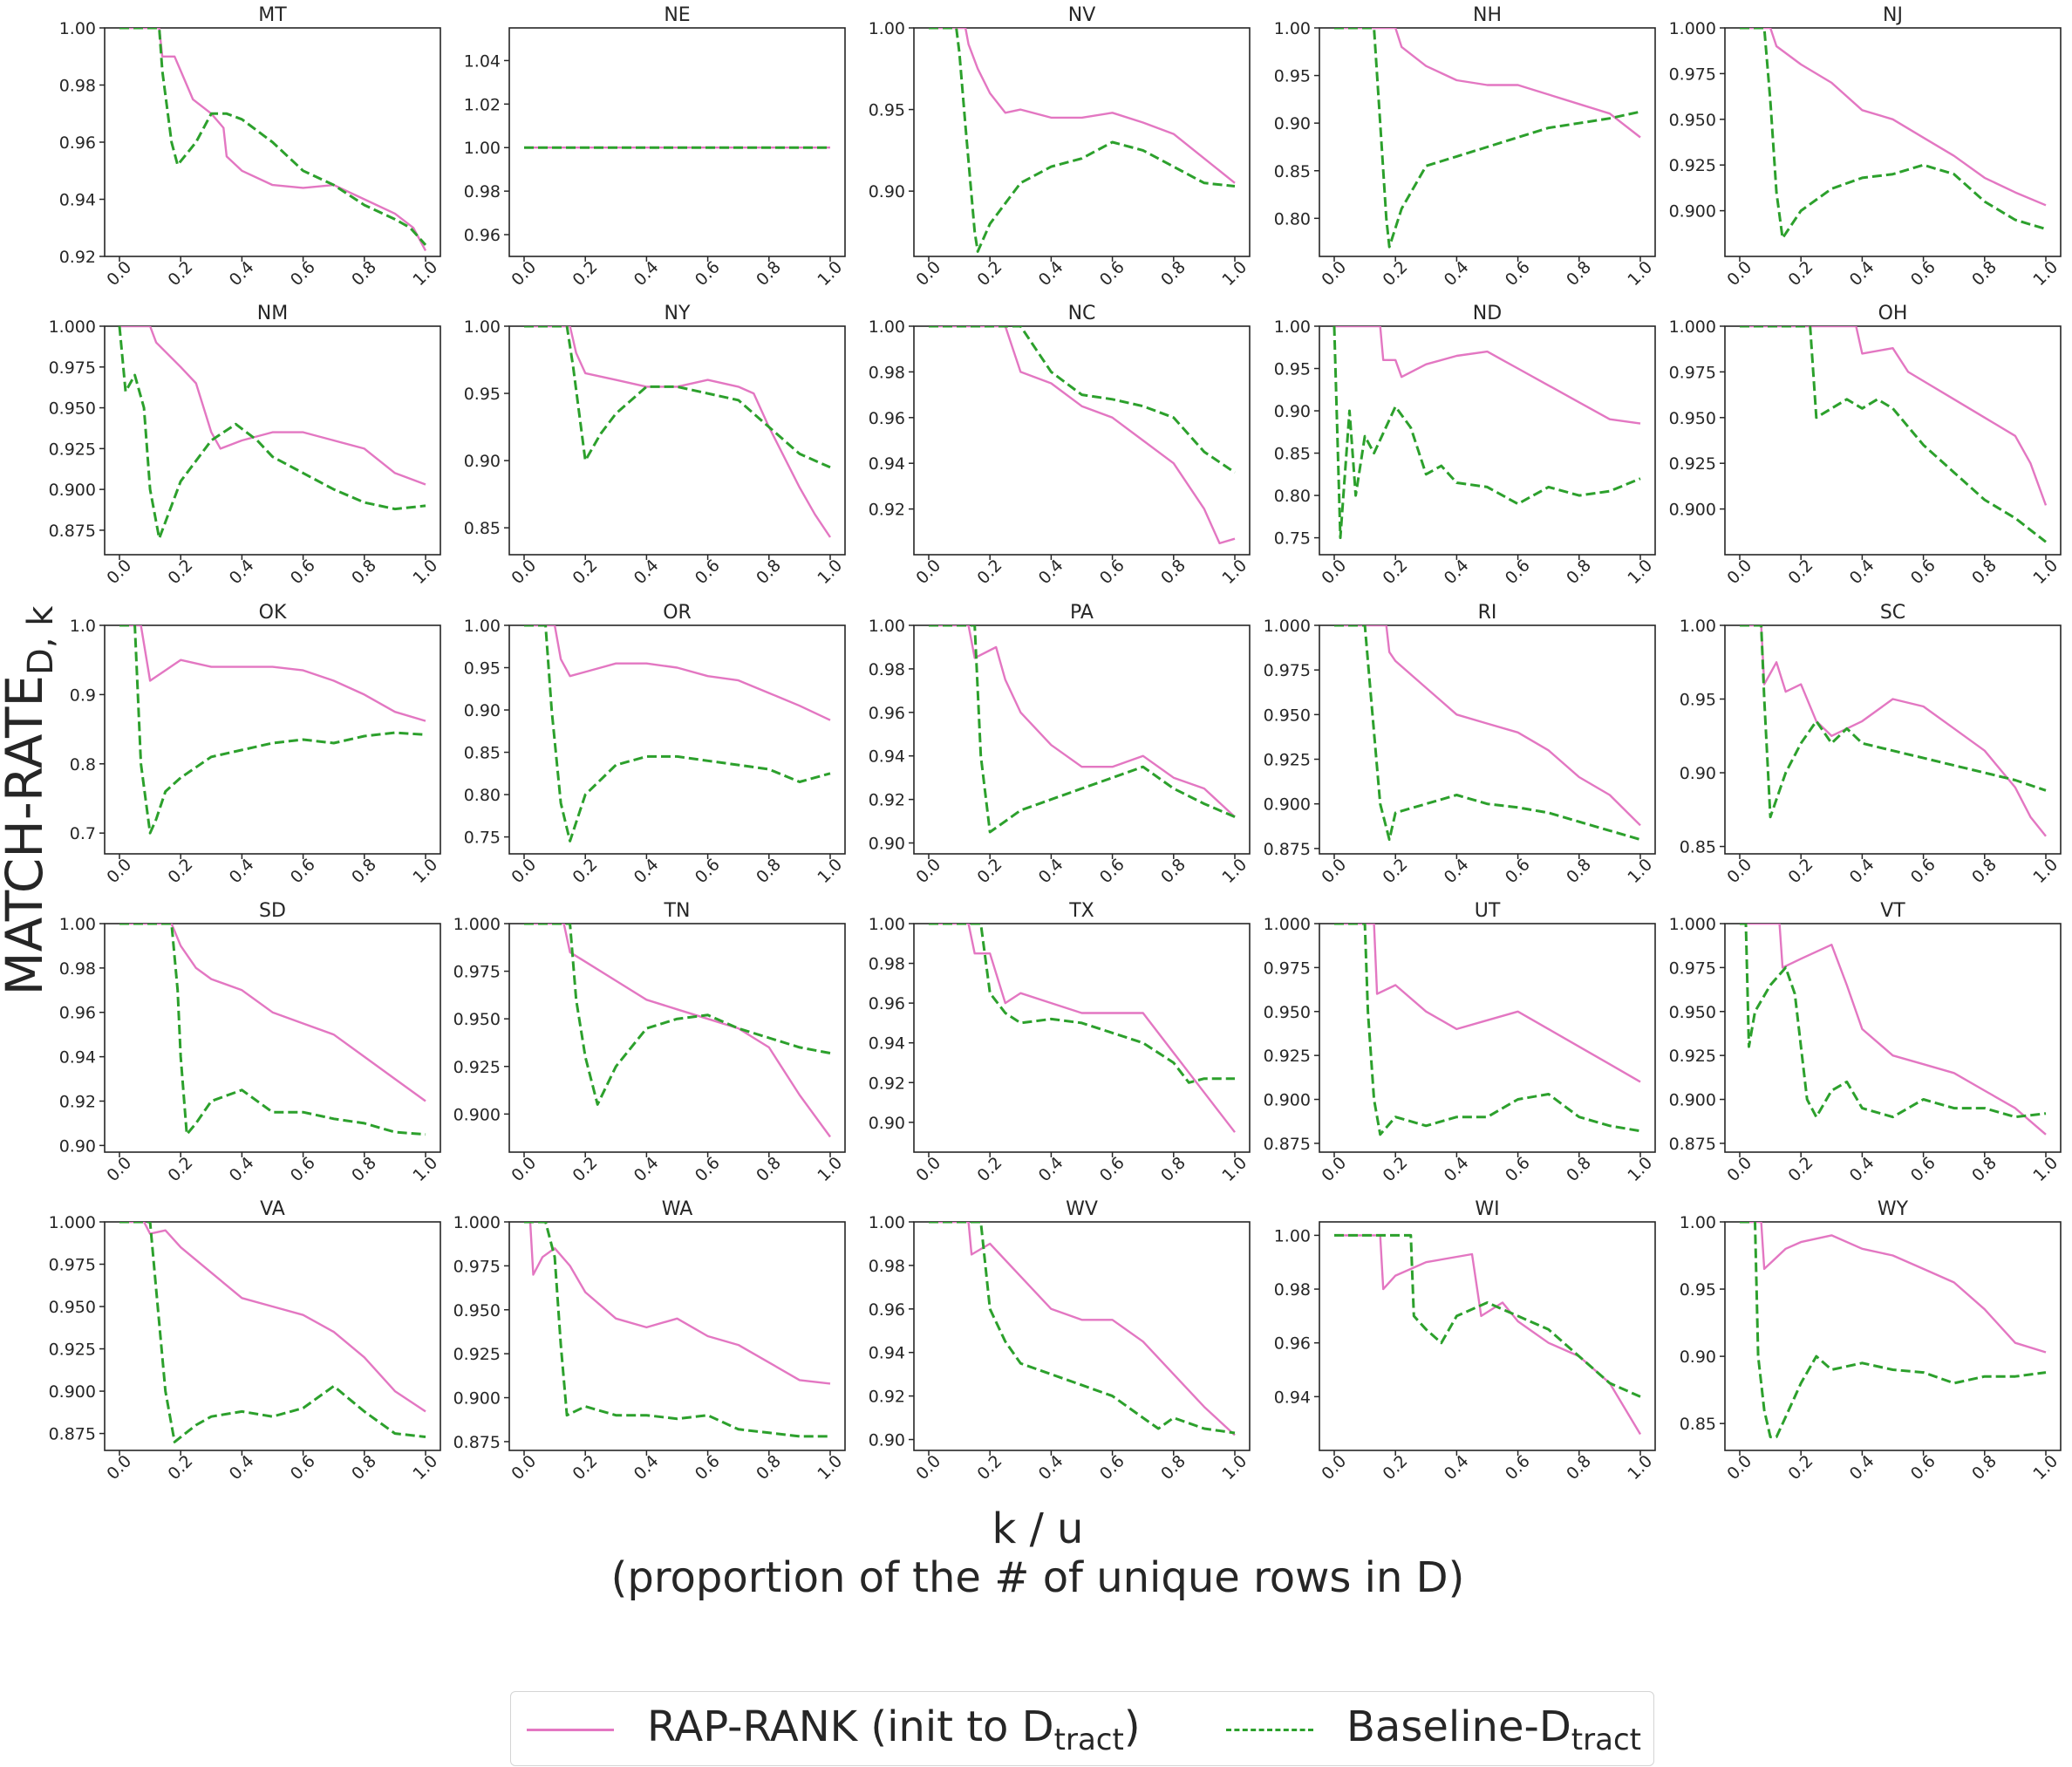 This screenshot has height=1767, width=2072. What do you see at coordinates (1487, 83) in the screenshot?
I see `series-rap-rank-line-nh` at bounding box center [1487, 83].